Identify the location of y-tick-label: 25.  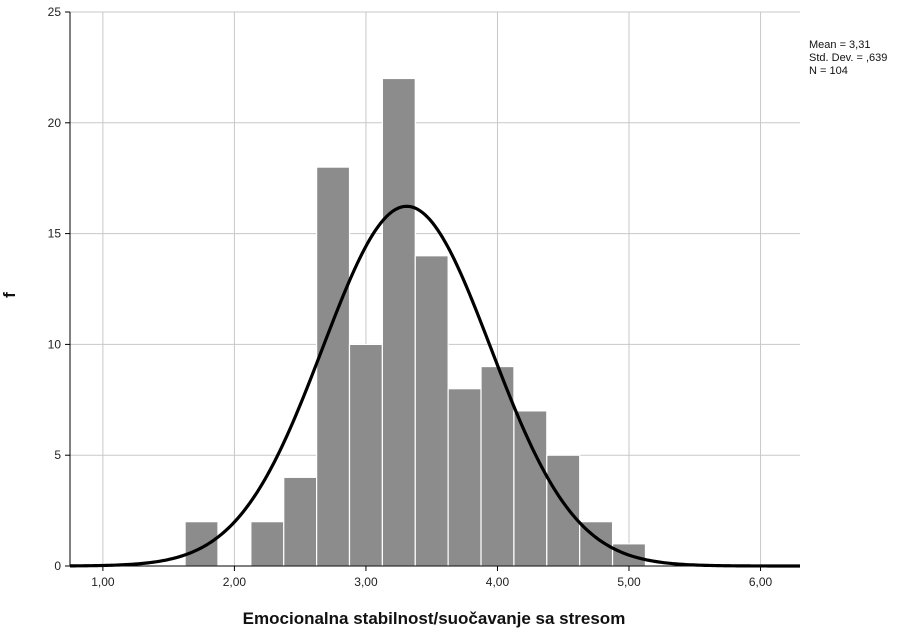
(55, 12).